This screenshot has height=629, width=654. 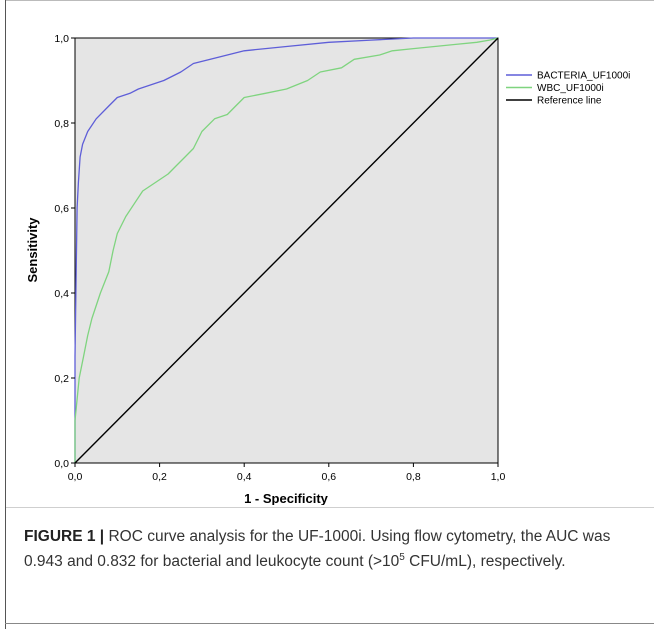 I want to click on y-tick-label: 0,6, so click(x=61, y=209).